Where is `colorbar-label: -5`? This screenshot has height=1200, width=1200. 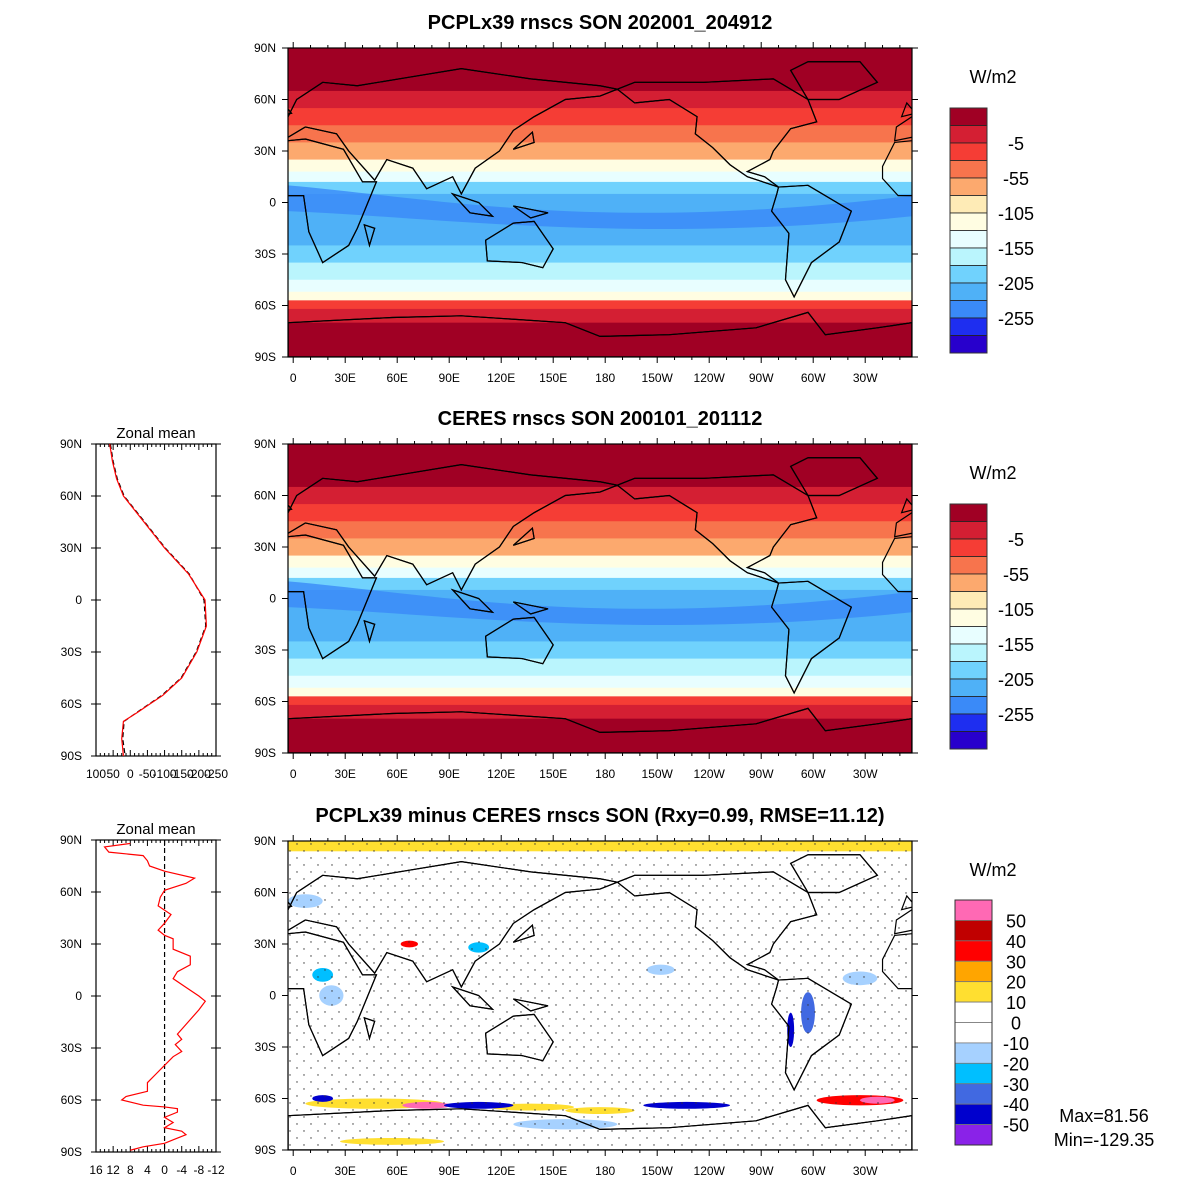 colorbar-label: -5 is located at coordinates (1016, 144).